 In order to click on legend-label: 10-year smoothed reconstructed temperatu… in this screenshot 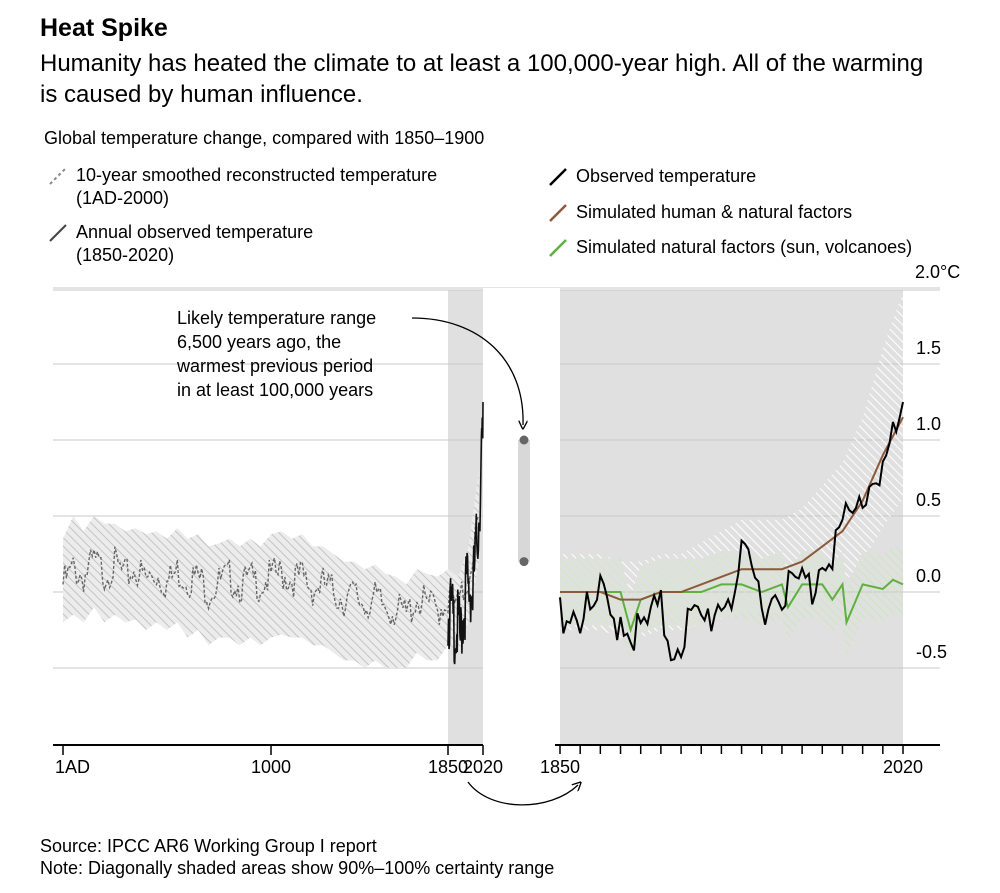, I will do `click(257, 175)`.